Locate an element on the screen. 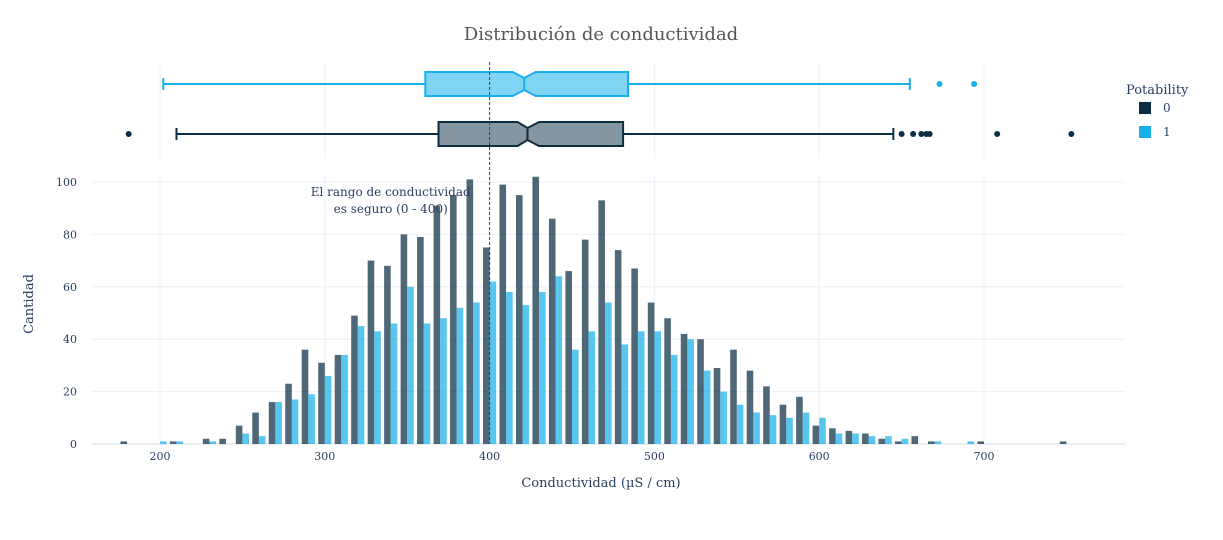 This screenshot has width=1223, height=540. legend: Potability 0 1 is located at coordinates (1157, 111).